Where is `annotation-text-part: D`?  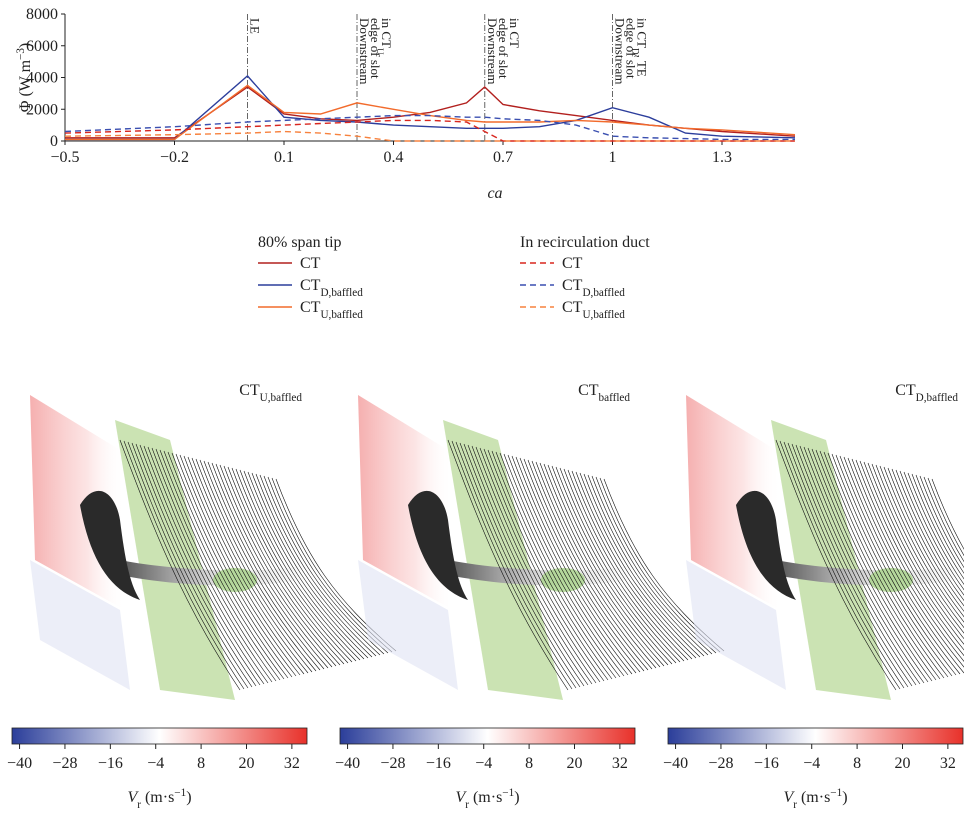 annotation-text-part: D is located at coordinates (636, 51).